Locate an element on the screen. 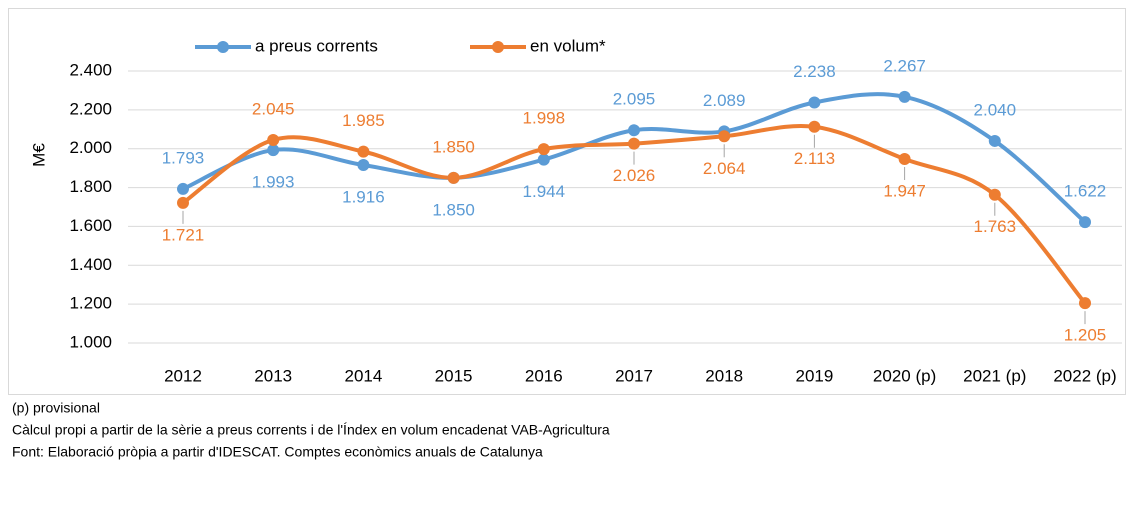  y-tick-label: 1.400 is located at coordinates (90, 264).